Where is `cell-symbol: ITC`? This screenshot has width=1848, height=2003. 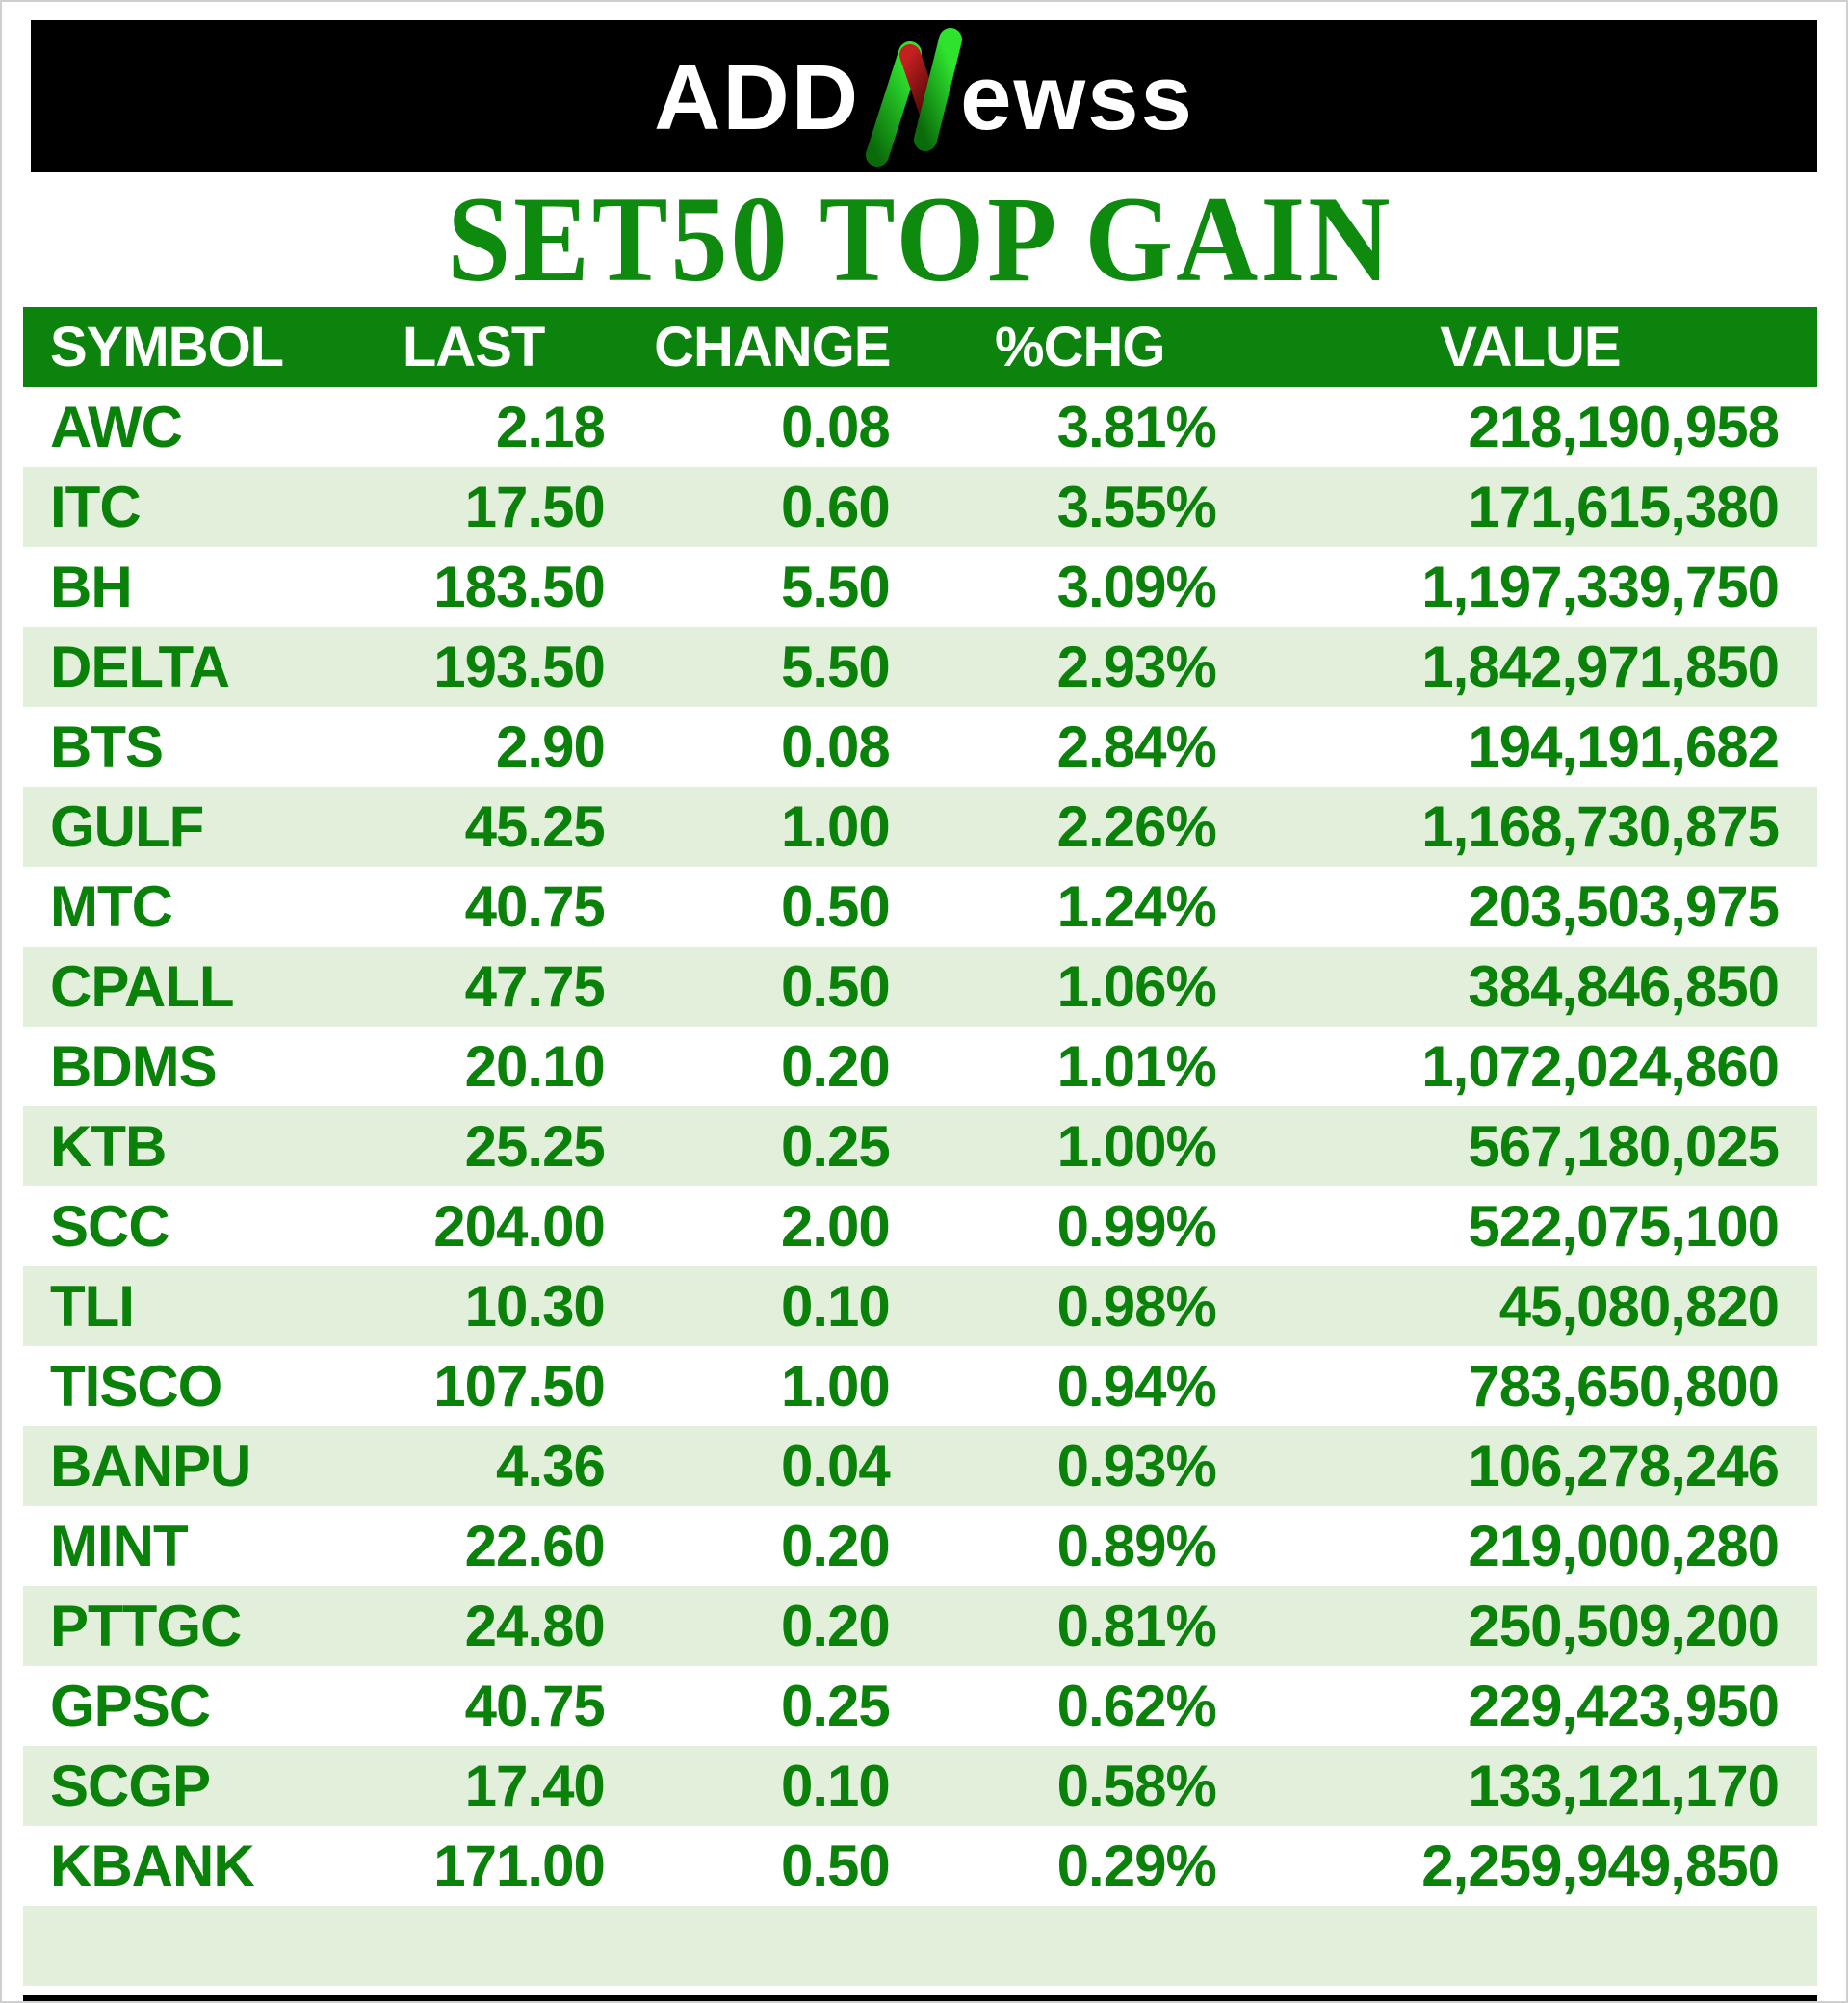
cell-symbol: ITC is located at coordinates (96, 507).